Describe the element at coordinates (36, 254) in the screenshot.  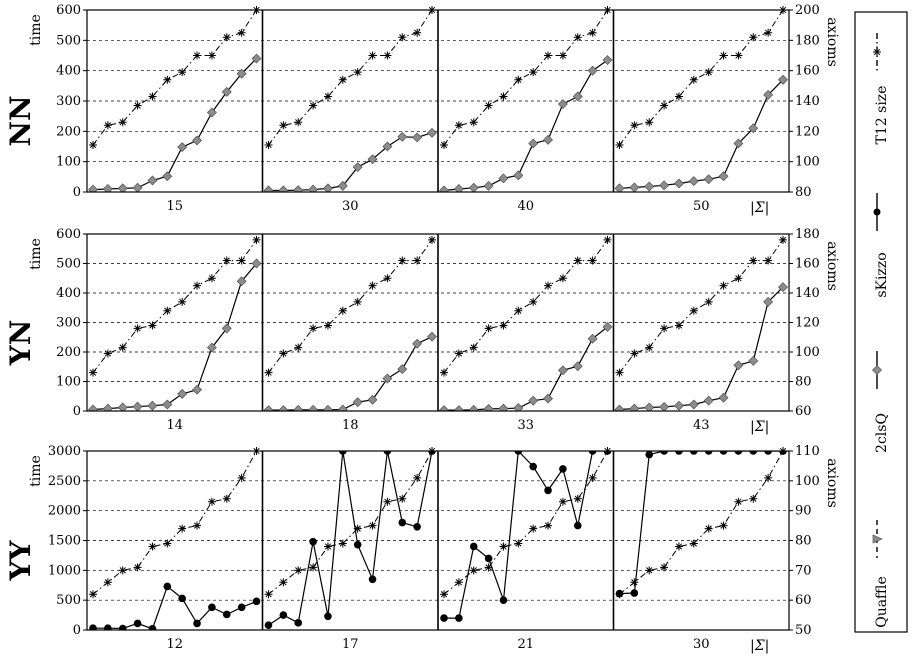
I see `time-axis-label: time` at that location.